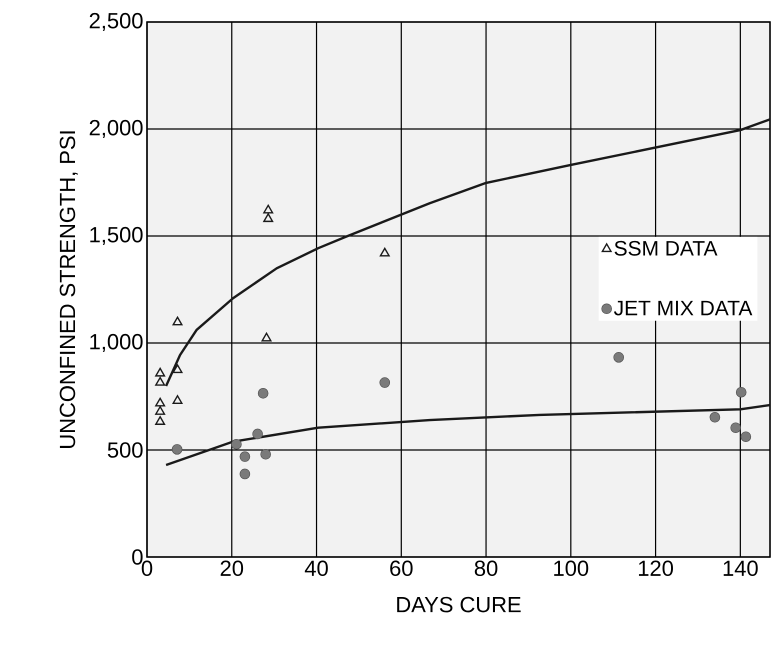 The image size is (776, 667). Describe the element at coordinates (655, 568) in the screenshot. I see `x-tick-label: 120` at that location.